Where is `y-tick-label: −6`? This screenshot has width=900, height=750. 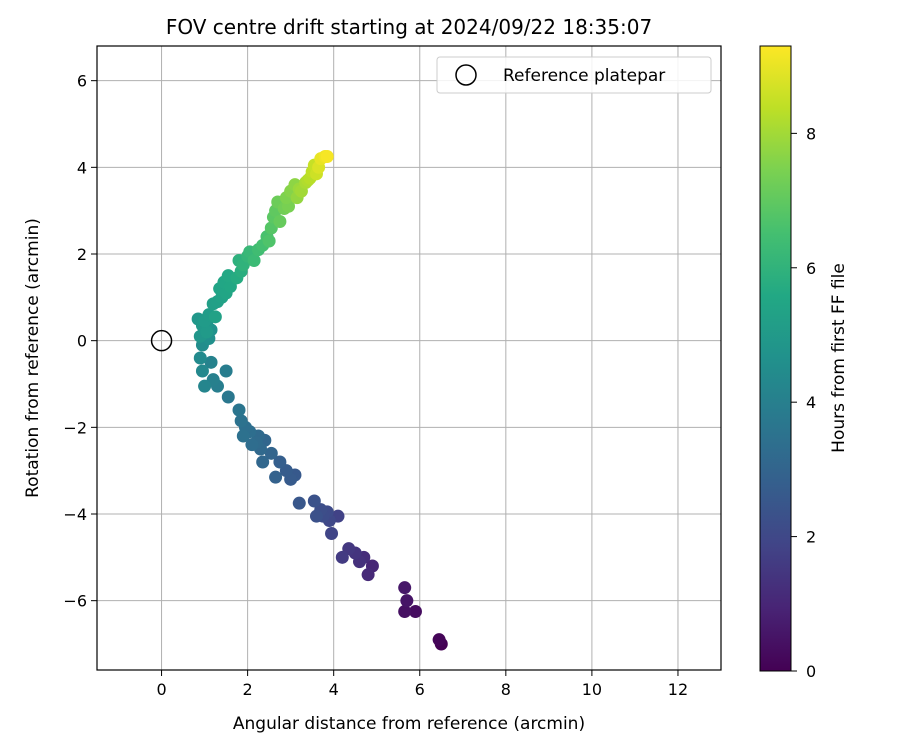
y-tick-label: −6 is located at coordinates (75, 601).